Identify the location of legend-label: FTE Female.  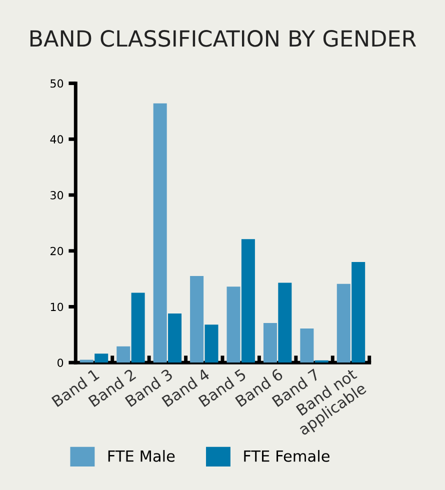
(287, 456).